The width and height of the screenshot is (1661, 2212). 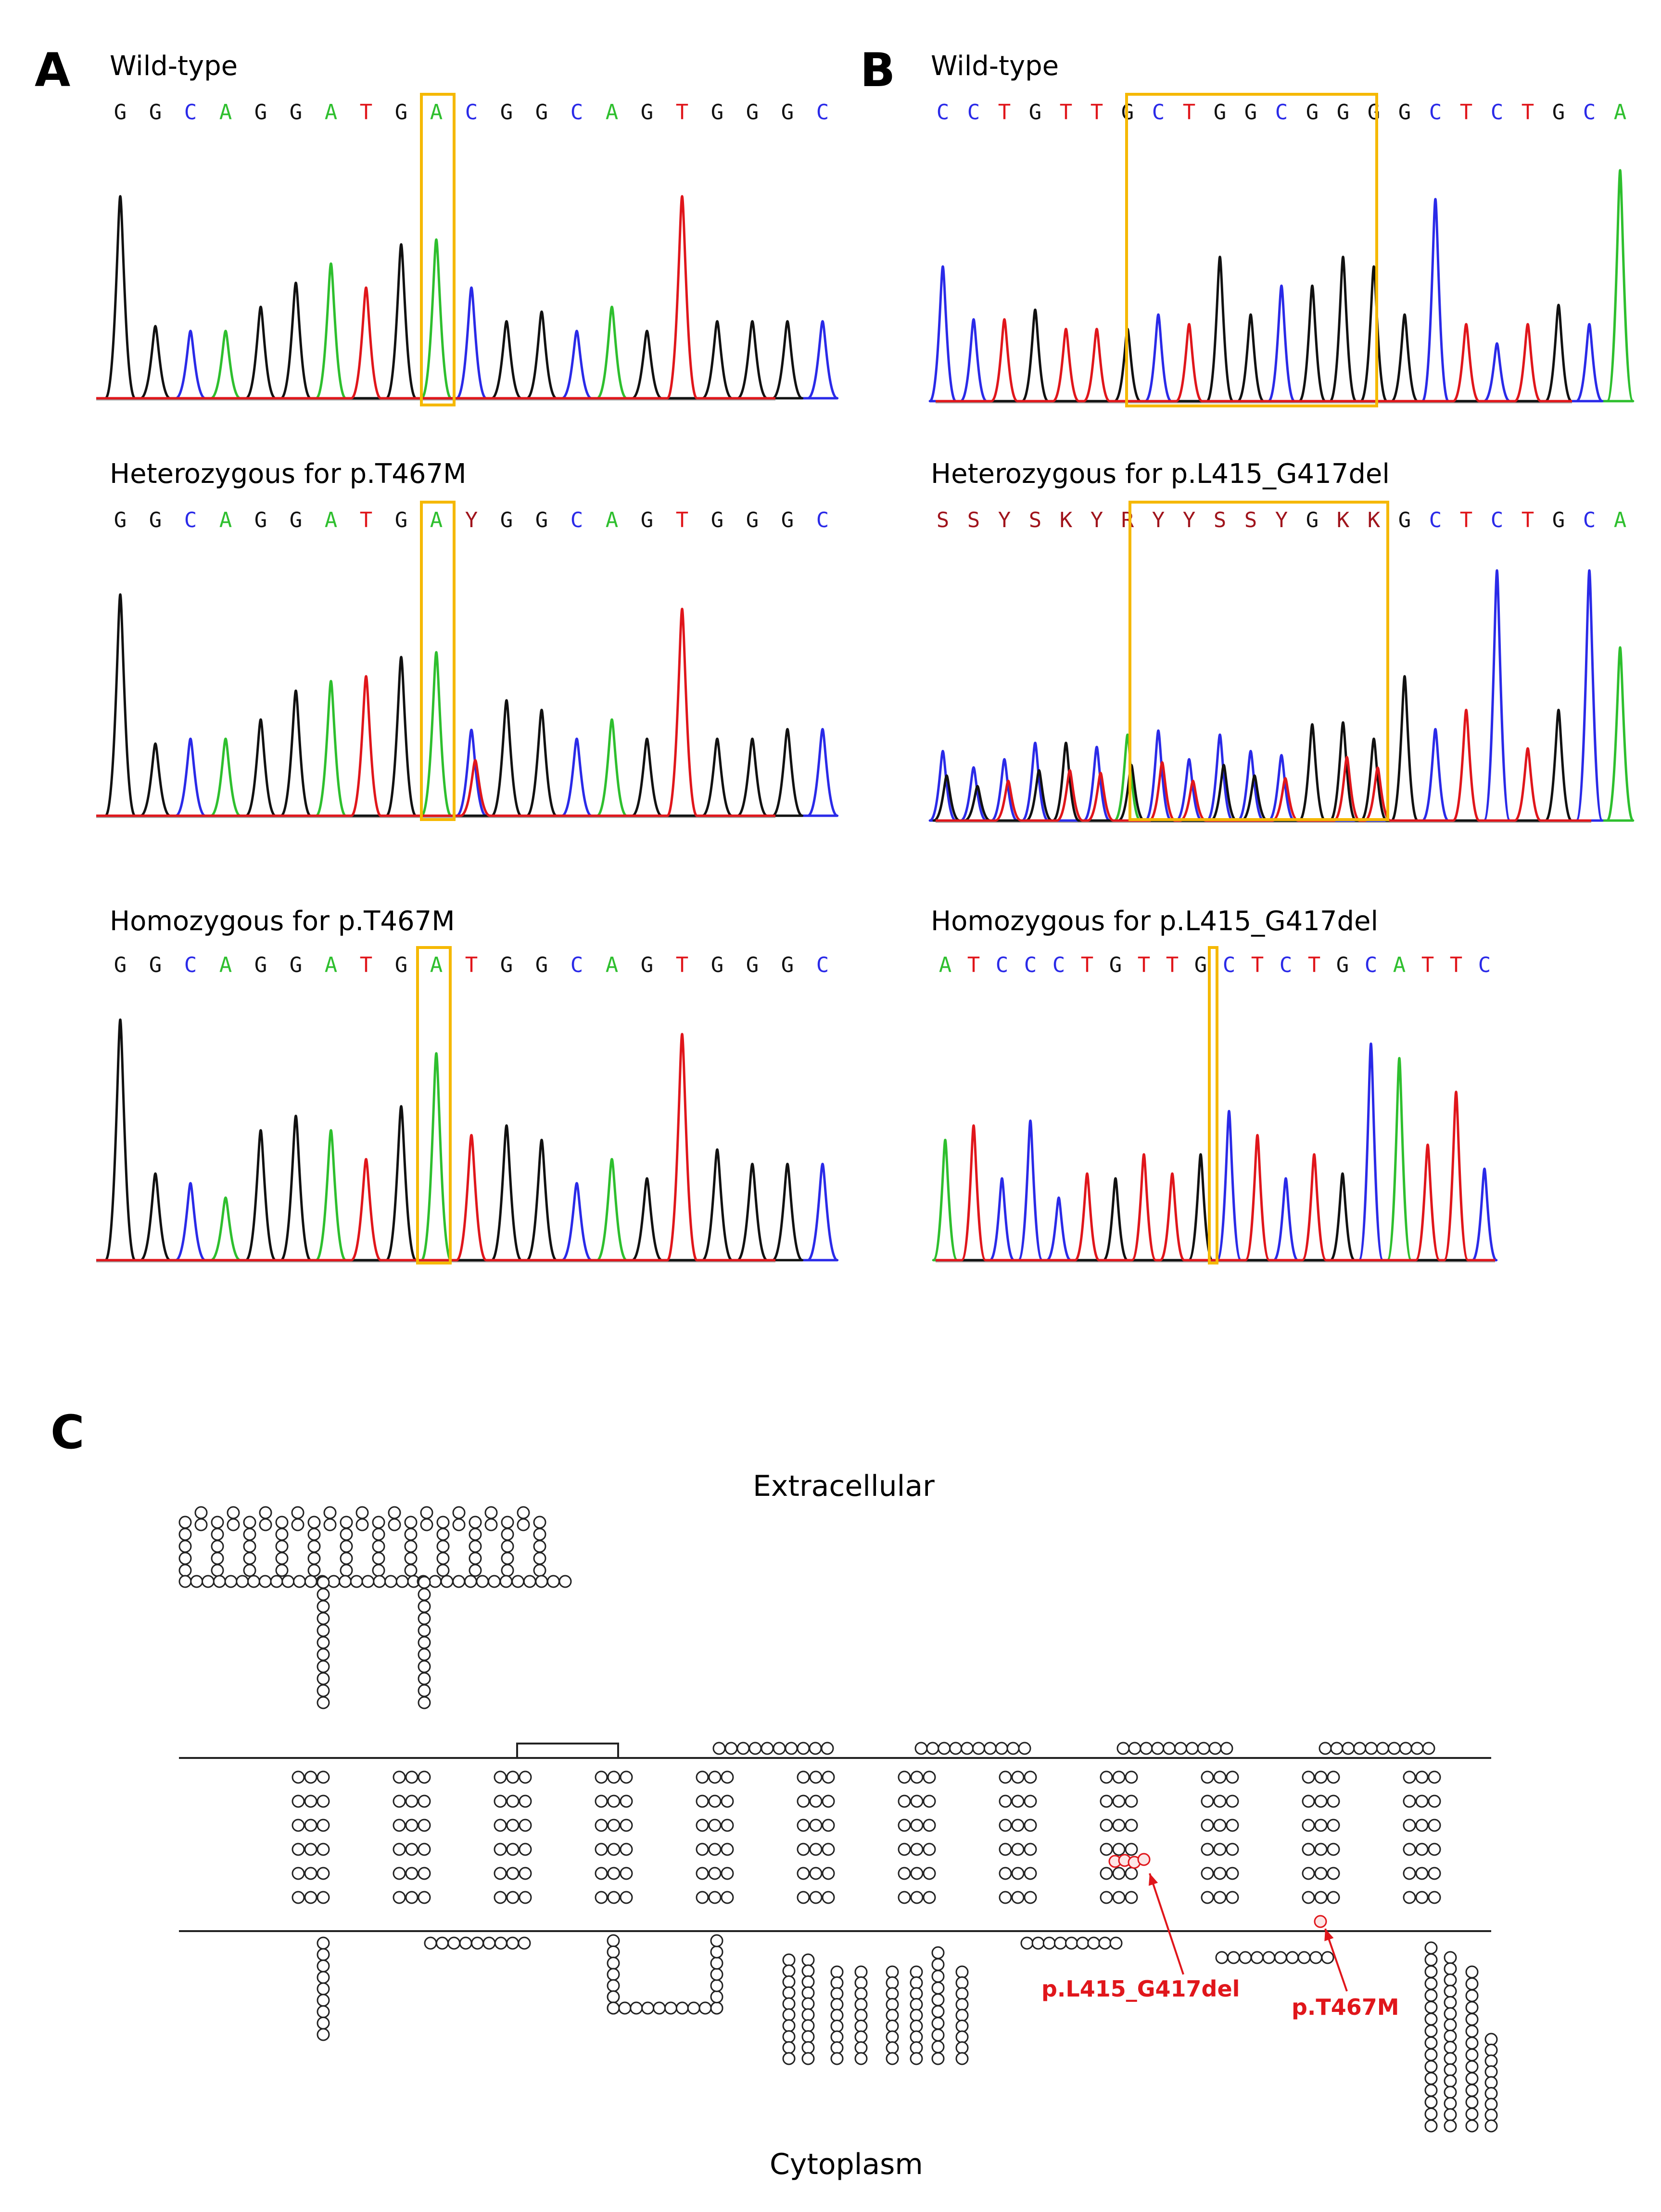 I want to click on base-letter: A, so click(x=612, y=520).